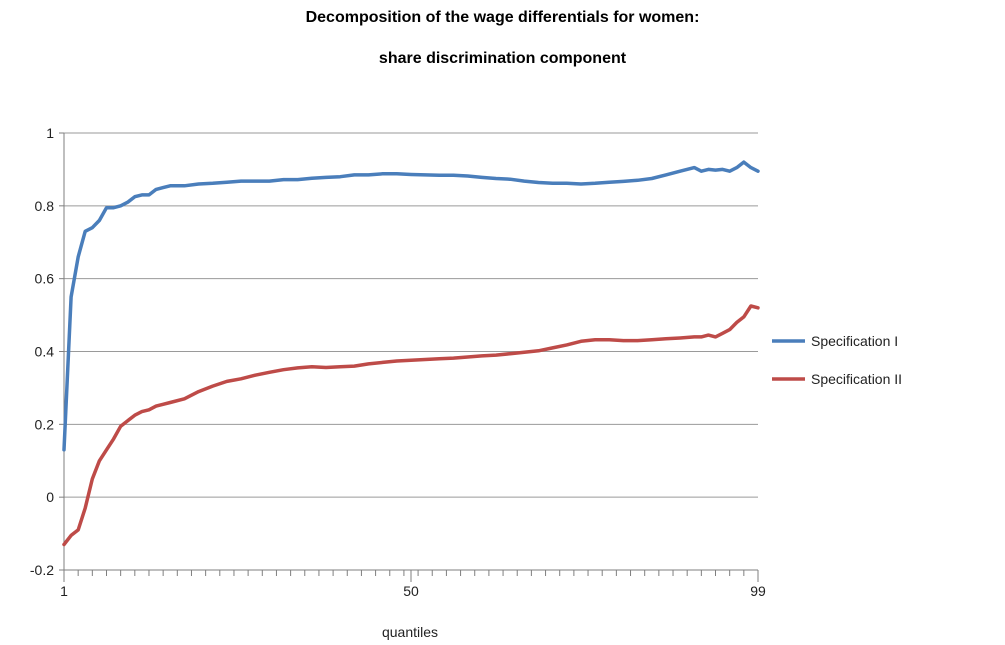 Image resolution: width=1005 pixels, height=645 pixels. What do you see at coordinates (856, 379) in the screenshot?
I see `legend-label-2: Specification II` at bounding box center [856, 379].